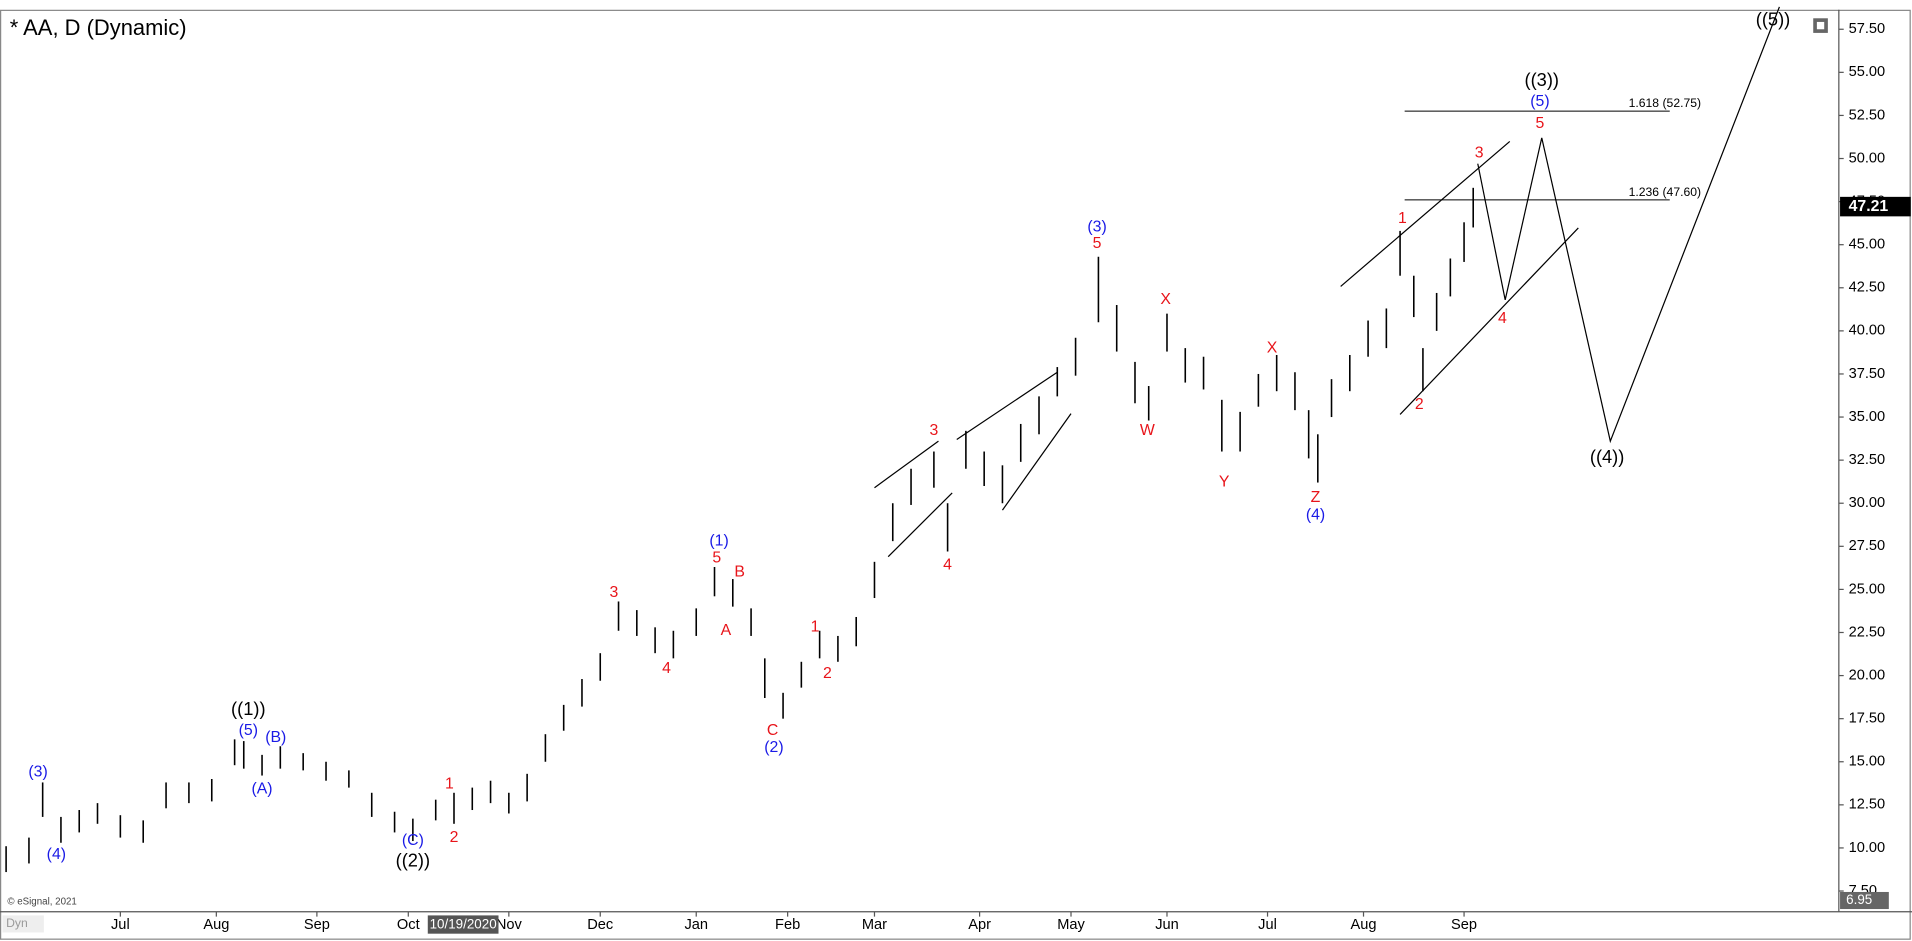 Image resolution: width=1912 pixels, height=941 pixels. What do you see at coordinates (1867, 632) in the screenshot?
I see `y-tick-label: 22.50` at bounding box center [1867, 632].